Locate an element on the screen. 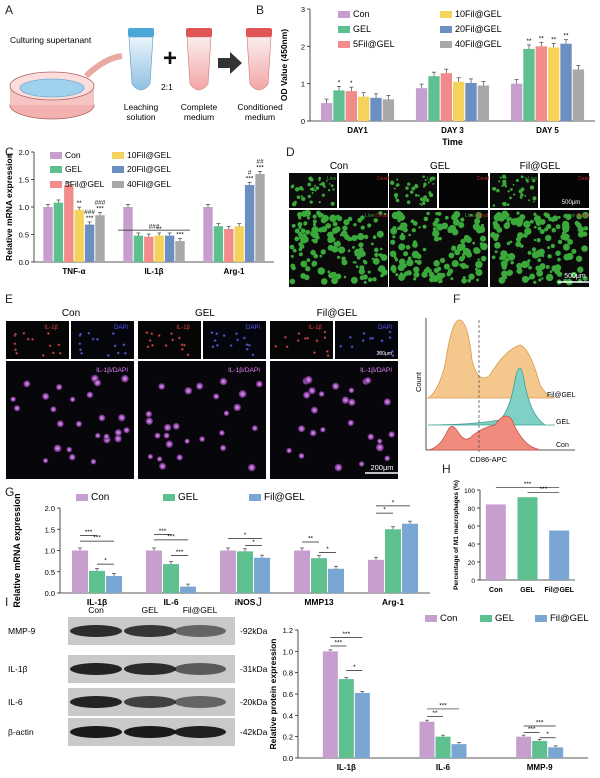 The width and height of the screenshot is (600, 778). significance-label: ** is located at coordinates (80, 203).